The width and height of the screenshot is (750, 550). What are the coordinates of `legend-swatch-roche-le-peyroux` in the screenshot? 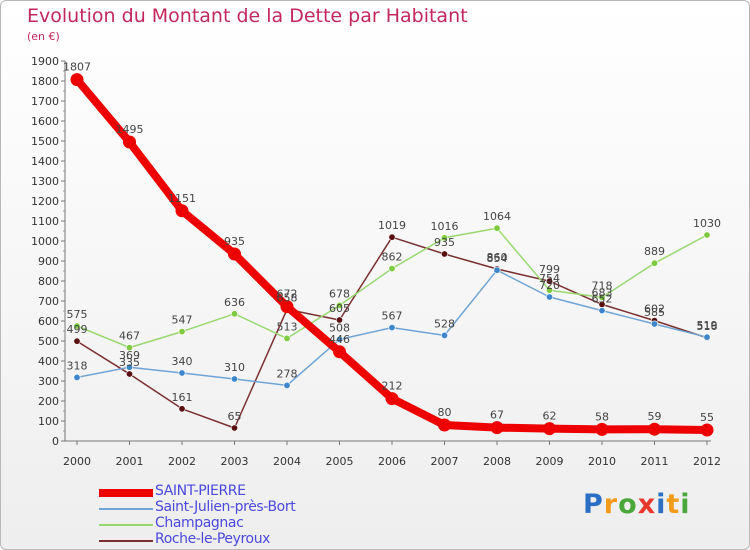 It's located at (126, 541).